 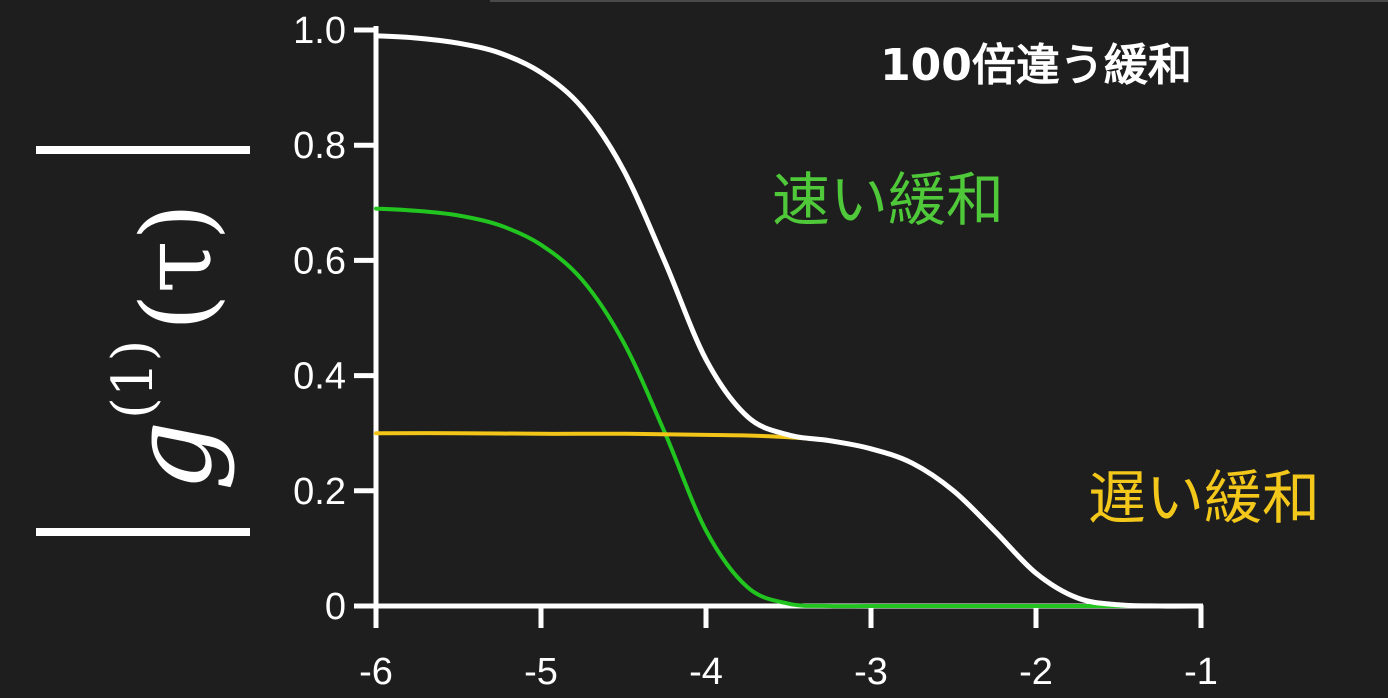 I want to click on y-label-g: g, so click(x=172, y=456).